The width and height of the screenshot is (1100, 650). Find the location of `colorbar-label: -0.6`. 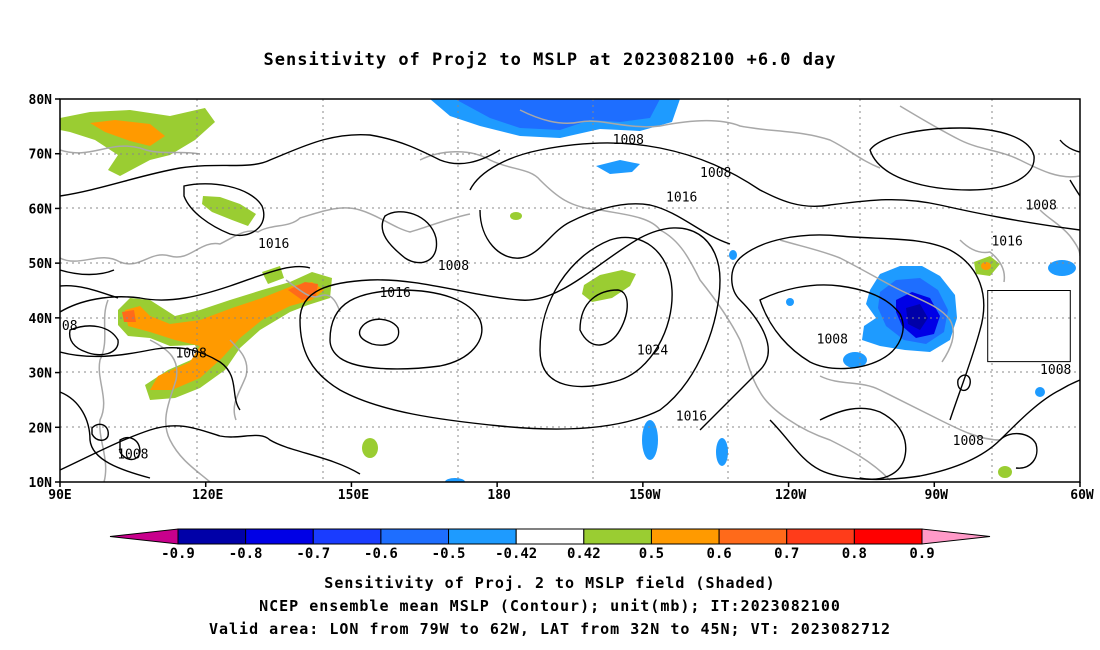

colorbar-label: -0.6 is located at coordinates (381, 554).